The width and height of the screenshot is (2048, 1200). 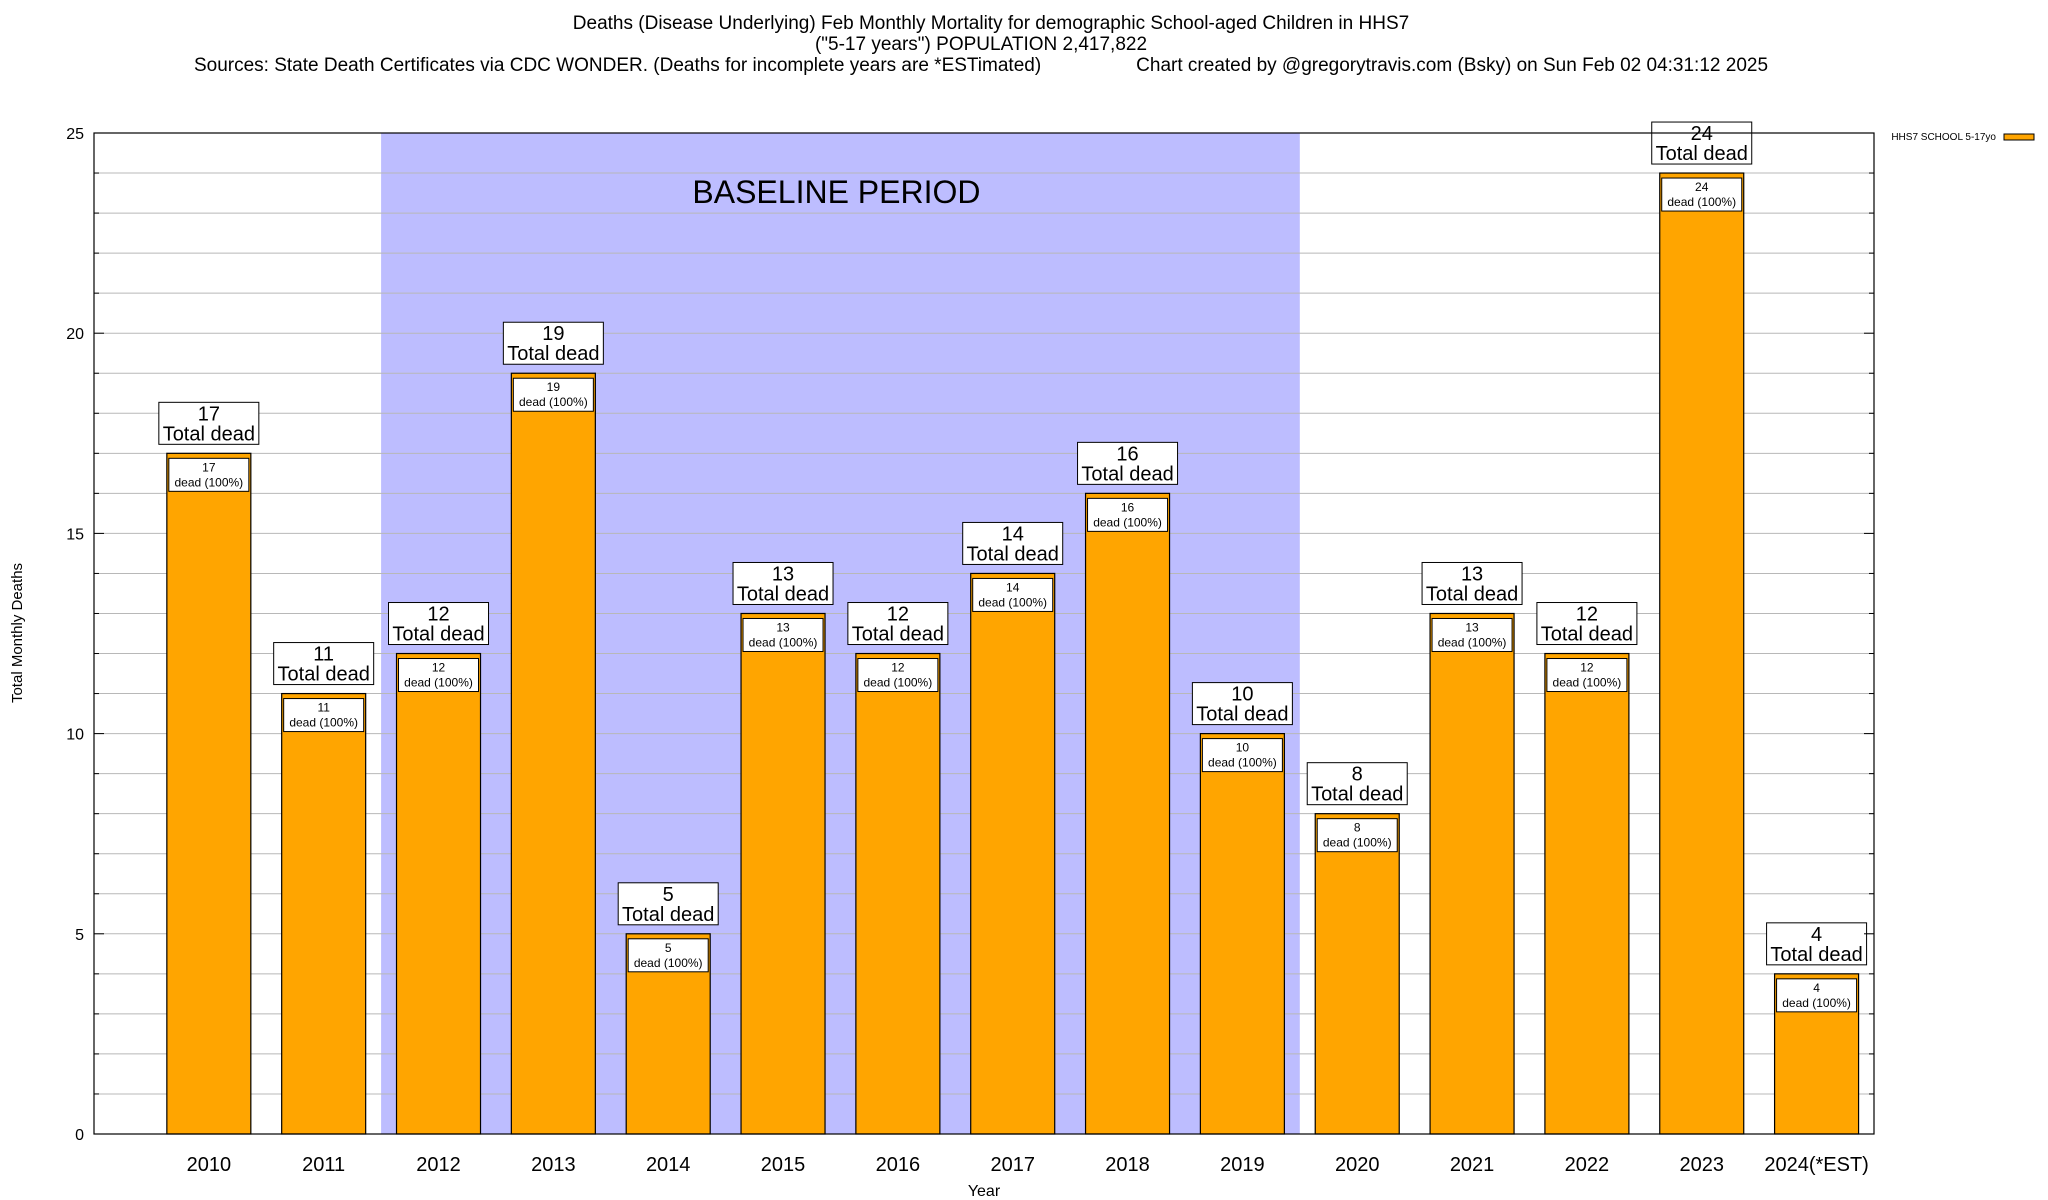 What do you see at coordinates (1357, 775) in the screenshot?
I see `bar-total-value: 8` at bounding box center [1357, 775].